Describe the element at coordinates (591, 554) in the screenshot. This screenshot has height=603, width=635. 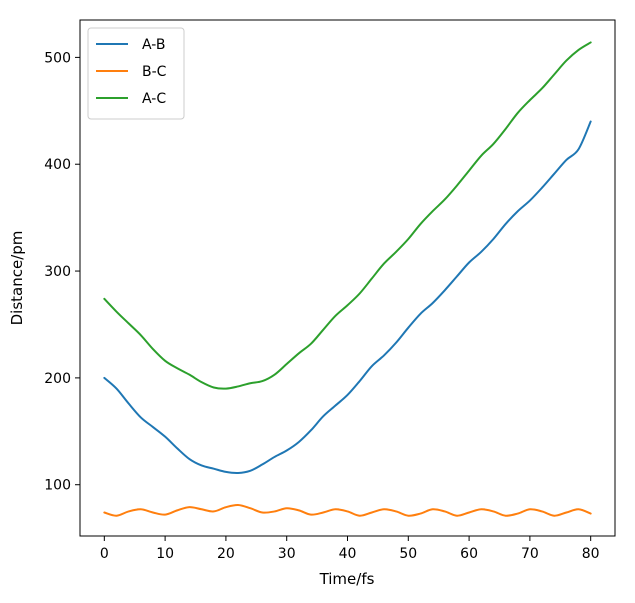
I see `x-tick-label: 80` at that location.